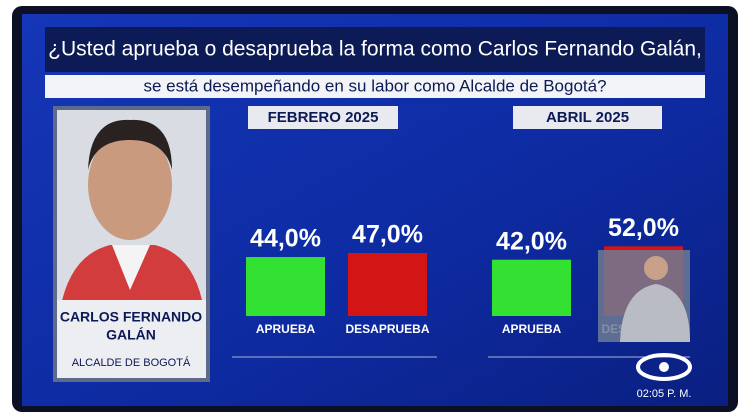 This screenshot has height=418, width=747. What do you see at coordinates (130, 144) in the screenshot?
I see `photo-hair` at bounding box center [130, 144].